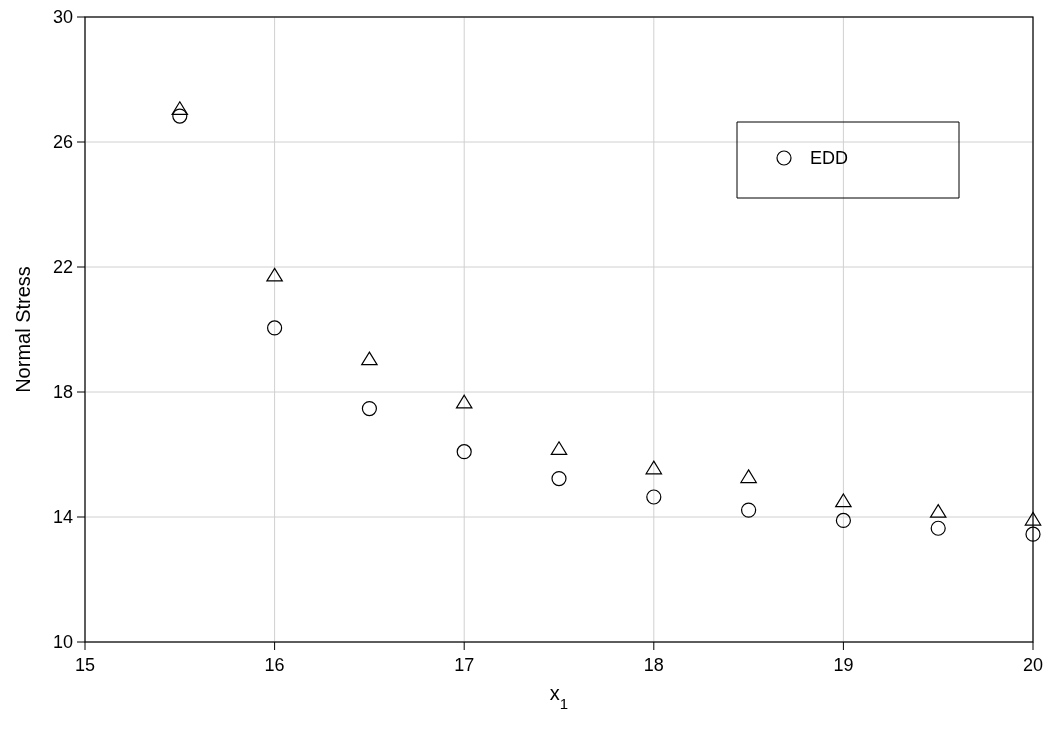  Describe the element at coordinates (62, 392) in the screenshot. I see `y-tick-label: 18` at that location.